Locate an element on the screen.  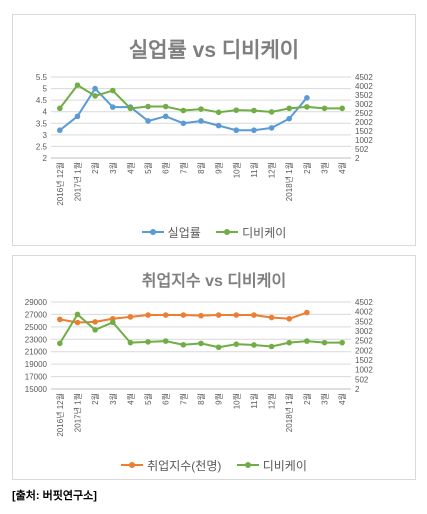
right-tick-label: 4002 is located at coordinates (364, 312).